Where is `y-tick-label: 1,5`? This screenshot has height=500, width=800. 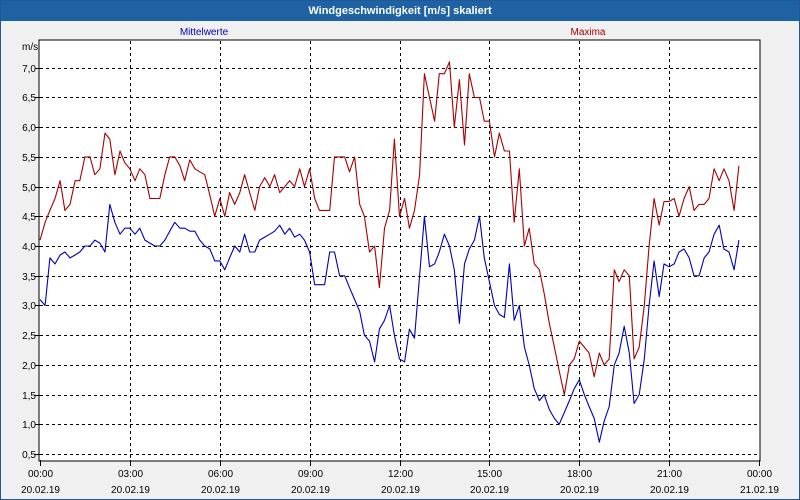 y-tick-label: 1,5 is located at coordinates (29, 396).